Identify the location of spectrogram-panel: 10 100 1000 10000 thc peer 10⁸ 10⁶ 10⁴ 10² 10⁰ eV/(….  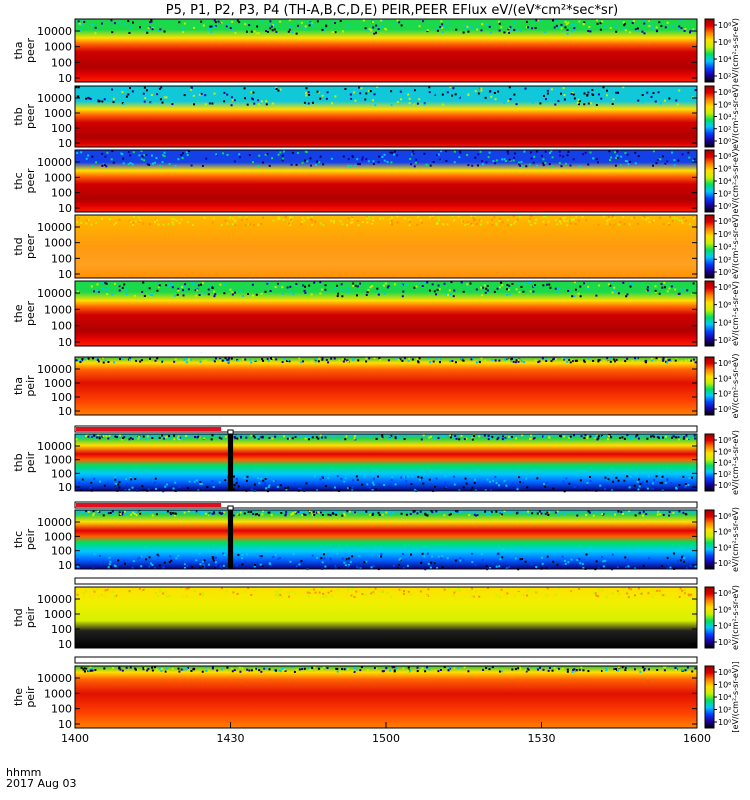
(376, 182).